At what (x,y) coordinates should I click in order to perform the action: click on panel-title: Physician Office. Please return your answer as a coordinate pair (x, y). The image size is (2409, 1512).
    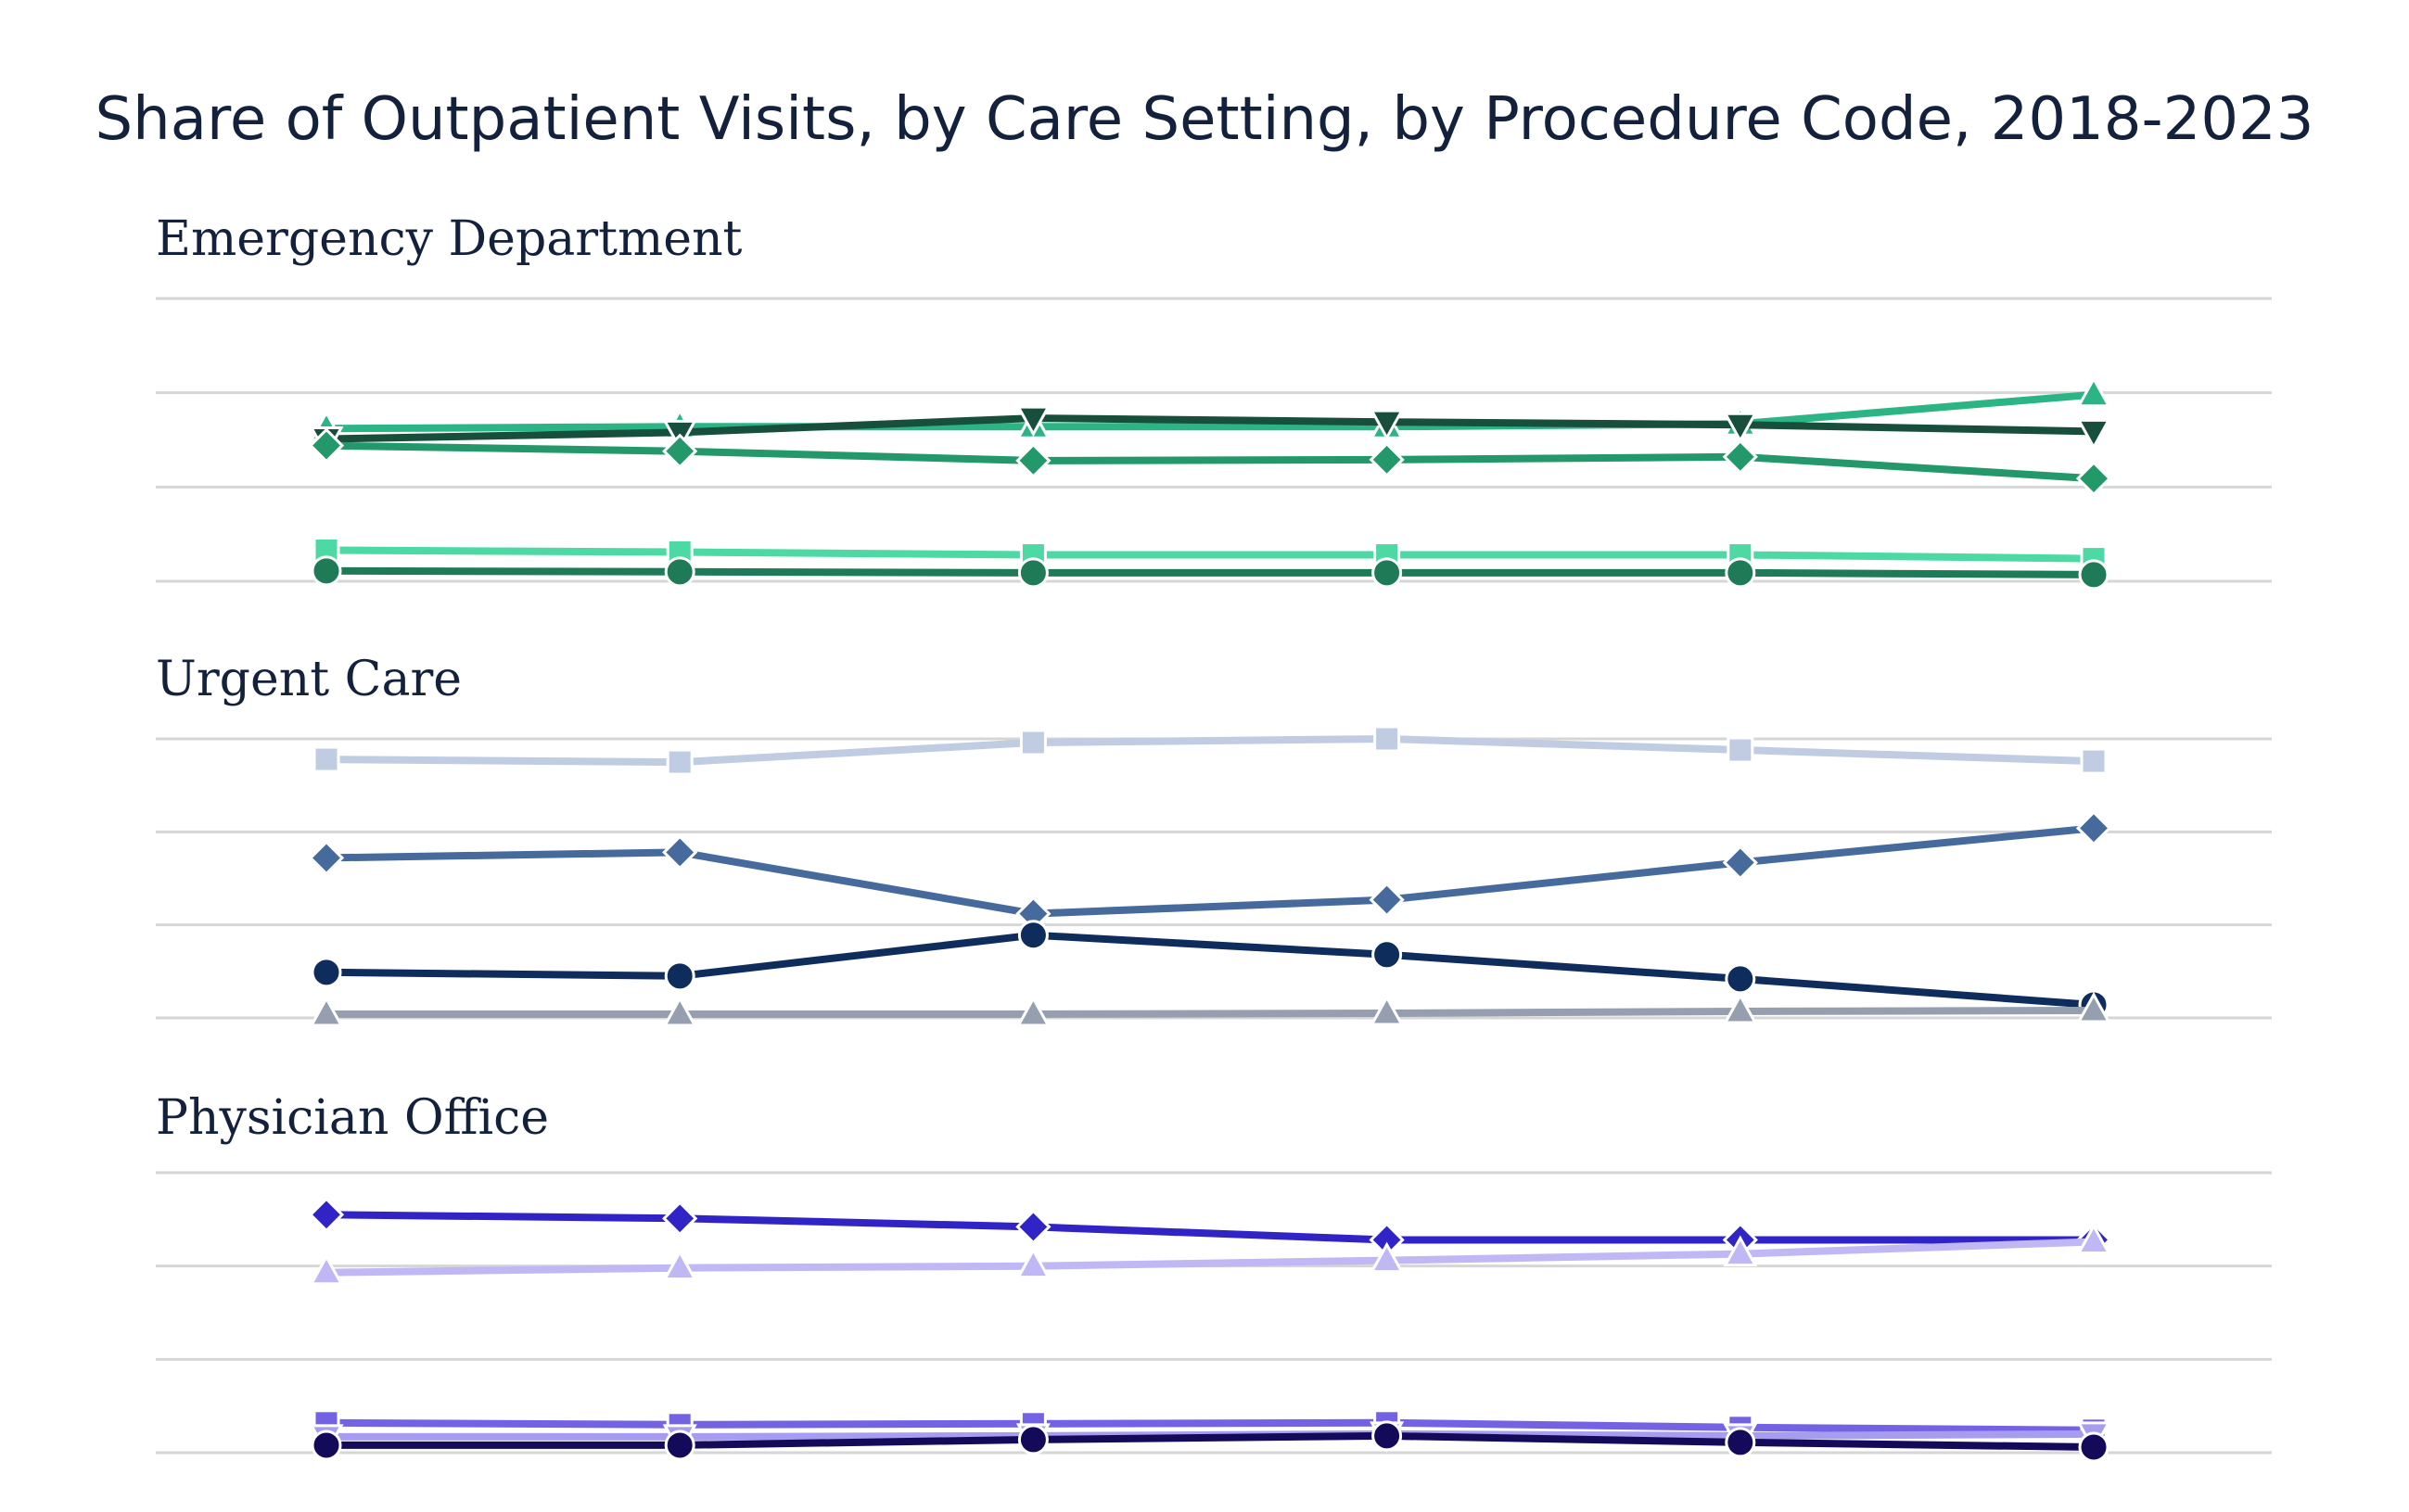
    Looking at the image, I should click on (352, 1118).